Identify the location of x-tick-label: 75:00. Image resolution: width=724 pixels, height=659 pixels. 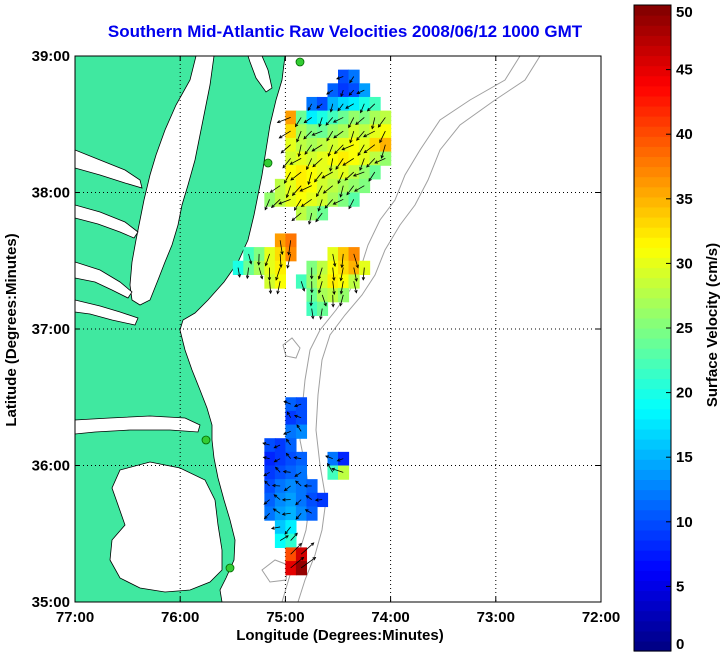
(285, 617).